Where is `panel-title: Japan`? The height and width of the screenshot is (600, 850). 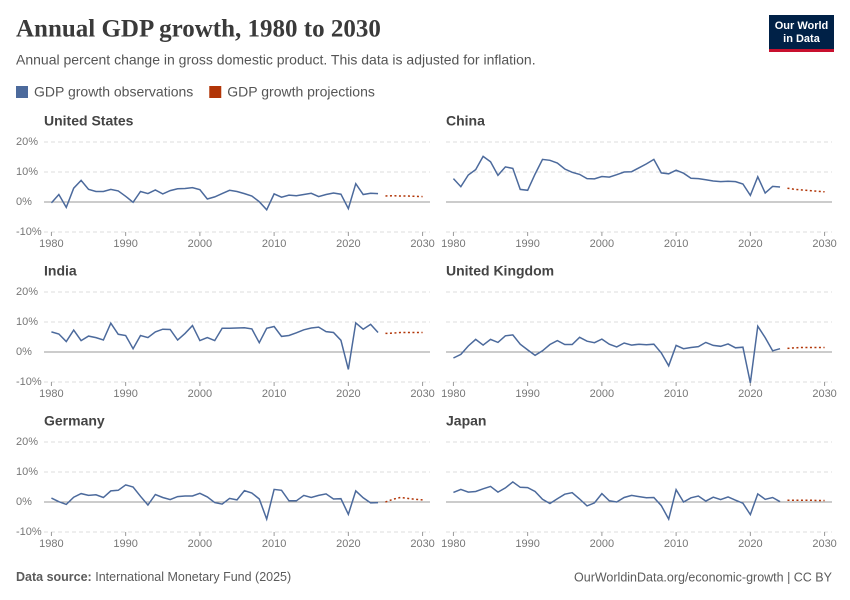
panel-title: Japan is located at coordinates (466, 421).